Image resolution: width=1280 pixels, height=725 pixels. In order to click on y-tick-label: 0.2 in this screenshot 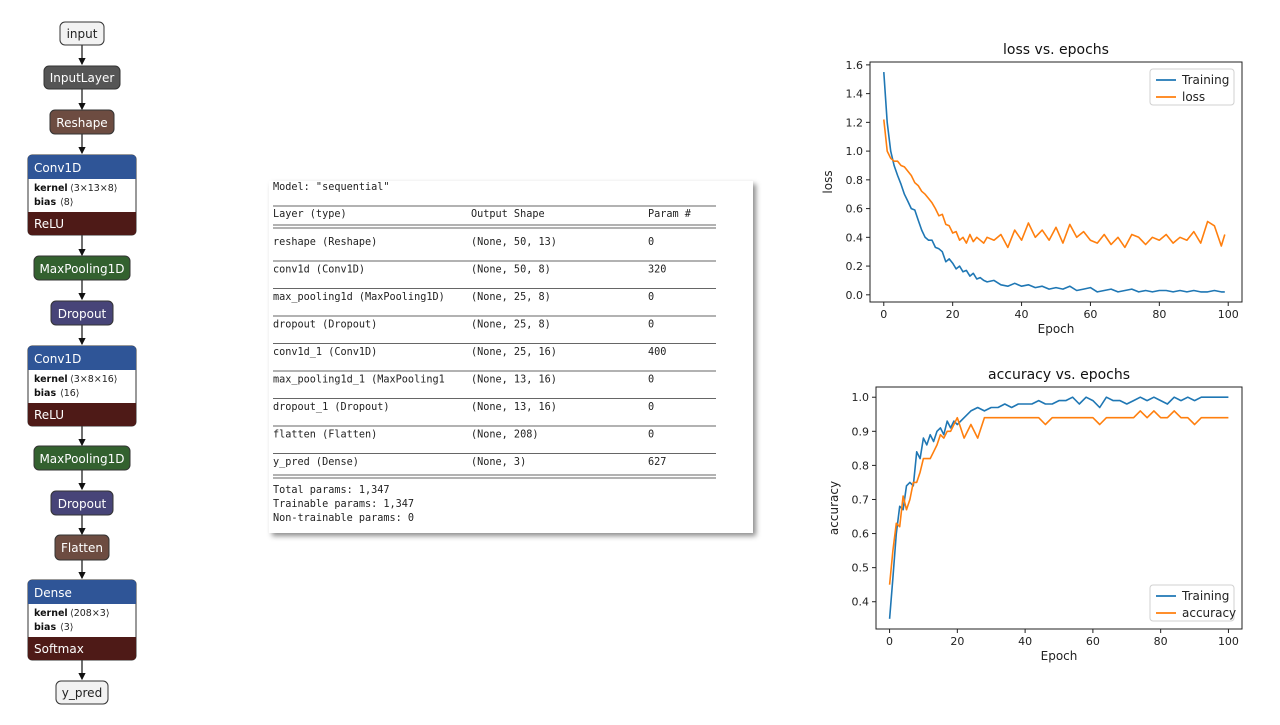, I will do `click(855, 266)`.